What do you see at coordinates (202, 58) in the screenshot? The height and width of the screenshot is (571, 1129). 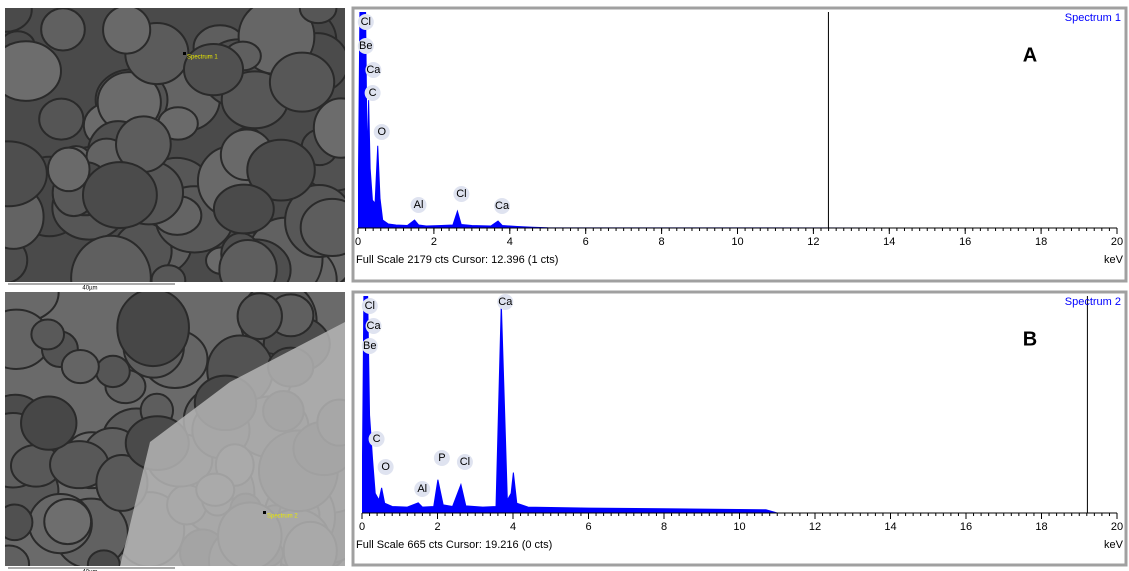 I see `spot-label: Spectrum 1` at bounding box center [202, 58].